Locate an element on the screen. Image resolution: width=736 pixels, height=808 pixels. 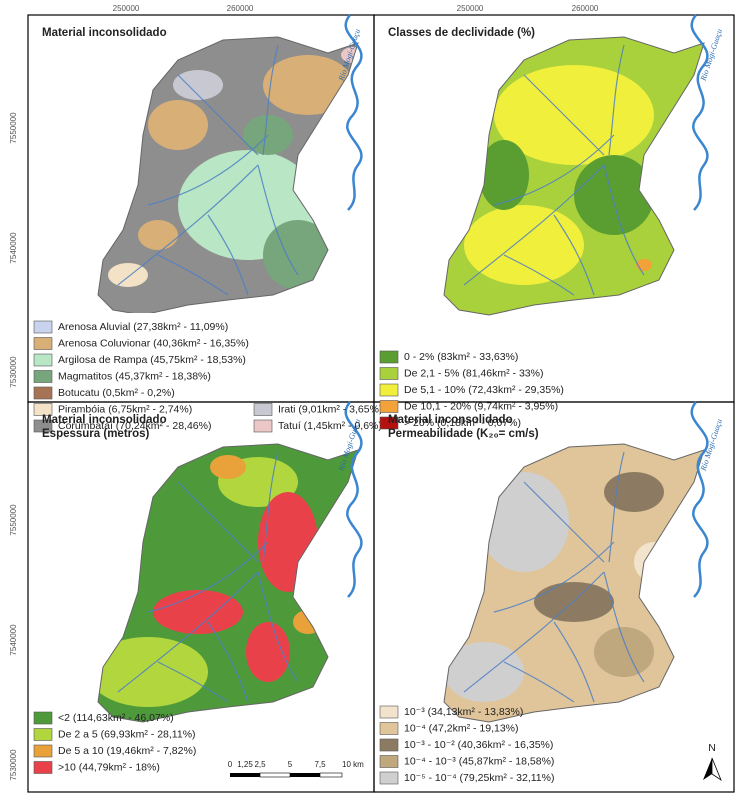
legend-label: > 20% (0,18km² - 0,07%) is located at coordinates (462, 423).